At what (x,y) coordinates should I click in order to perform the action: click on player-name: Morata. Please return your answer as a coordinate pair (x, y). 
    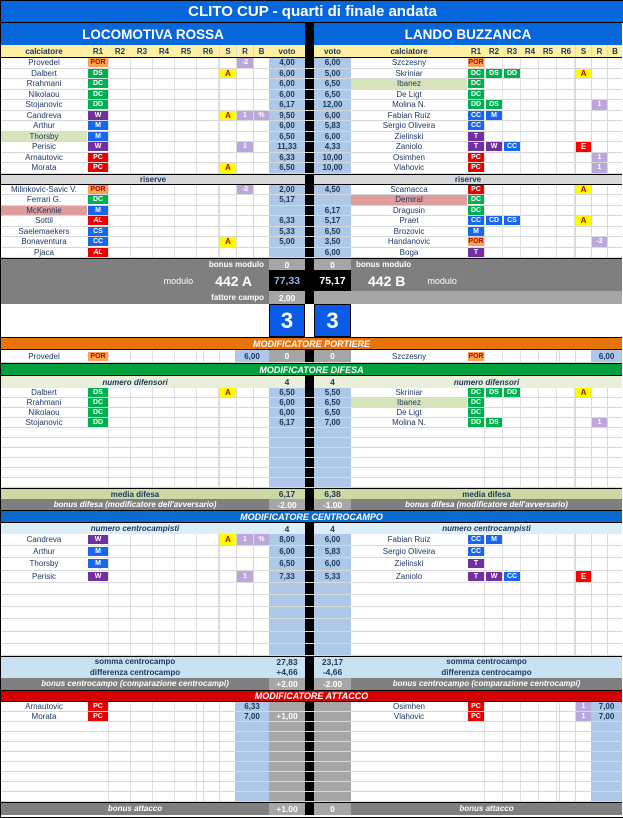
    Looking at the image, I should click on (44, 168).